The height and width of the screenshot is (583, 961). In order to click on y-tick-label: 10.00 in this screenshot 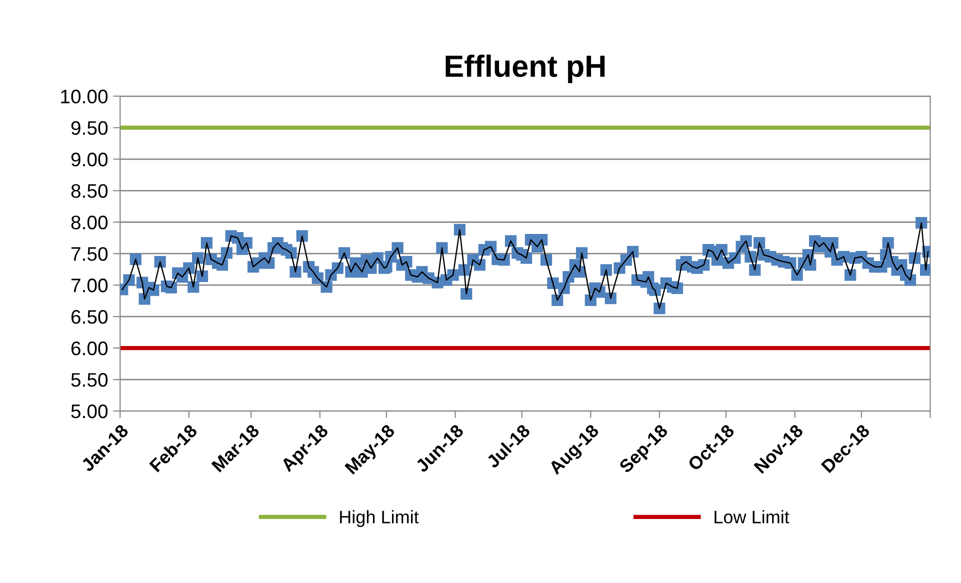, I will do `click(84, 97)`.